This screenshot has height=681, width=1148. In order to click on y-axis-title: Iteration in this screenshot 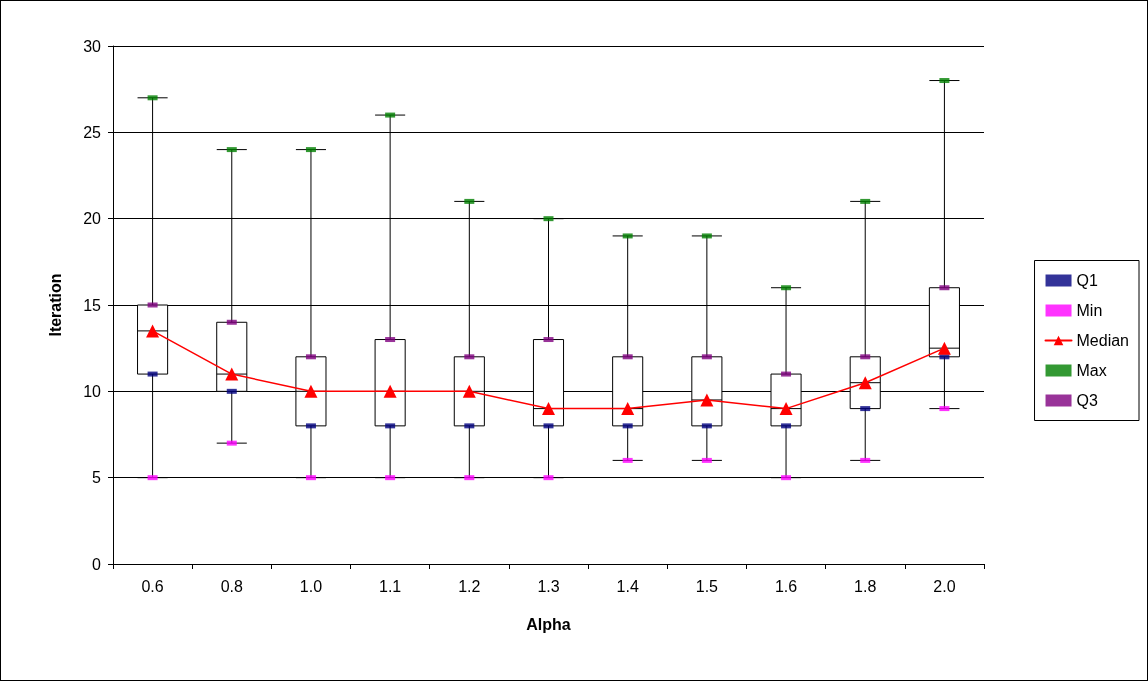, I will do `click(55, 305)`.